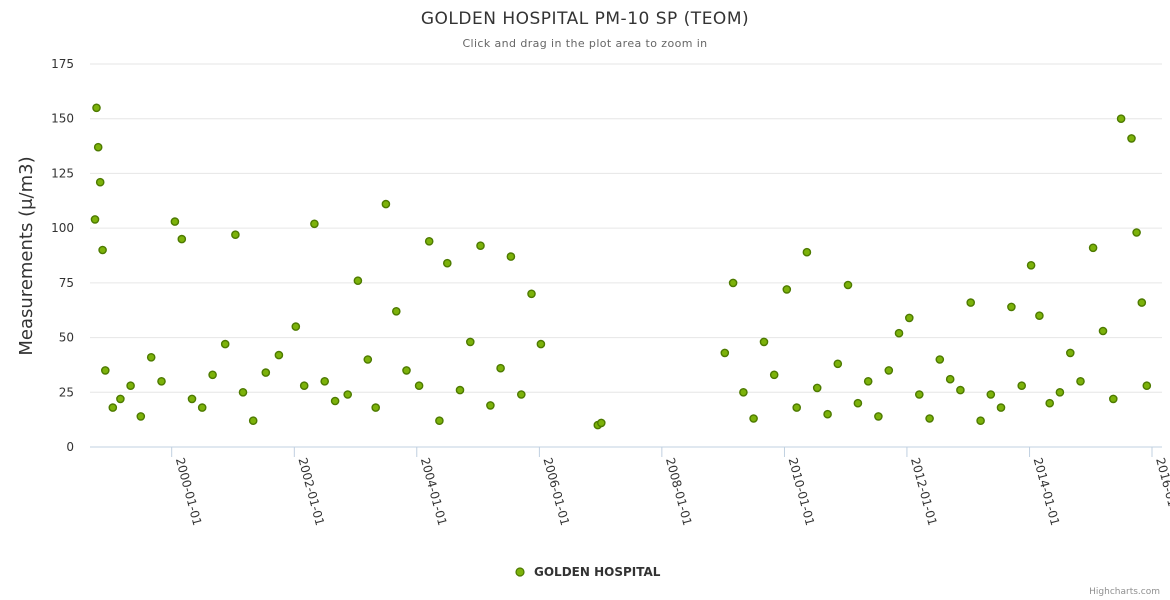 The width and height of the screenshot is (1170, 600). What do you see at coordinates (520, 572) in the screenshot?
I see `legend-marker-icon` at bounding box center [520, 572].